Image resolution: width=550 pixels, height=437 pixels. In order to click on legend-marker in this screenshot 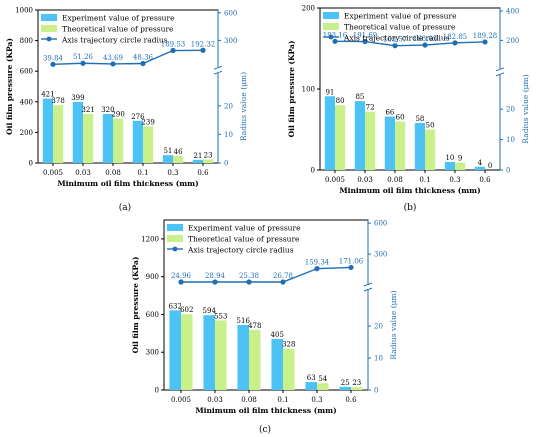, I will do `click(331, 37)`.